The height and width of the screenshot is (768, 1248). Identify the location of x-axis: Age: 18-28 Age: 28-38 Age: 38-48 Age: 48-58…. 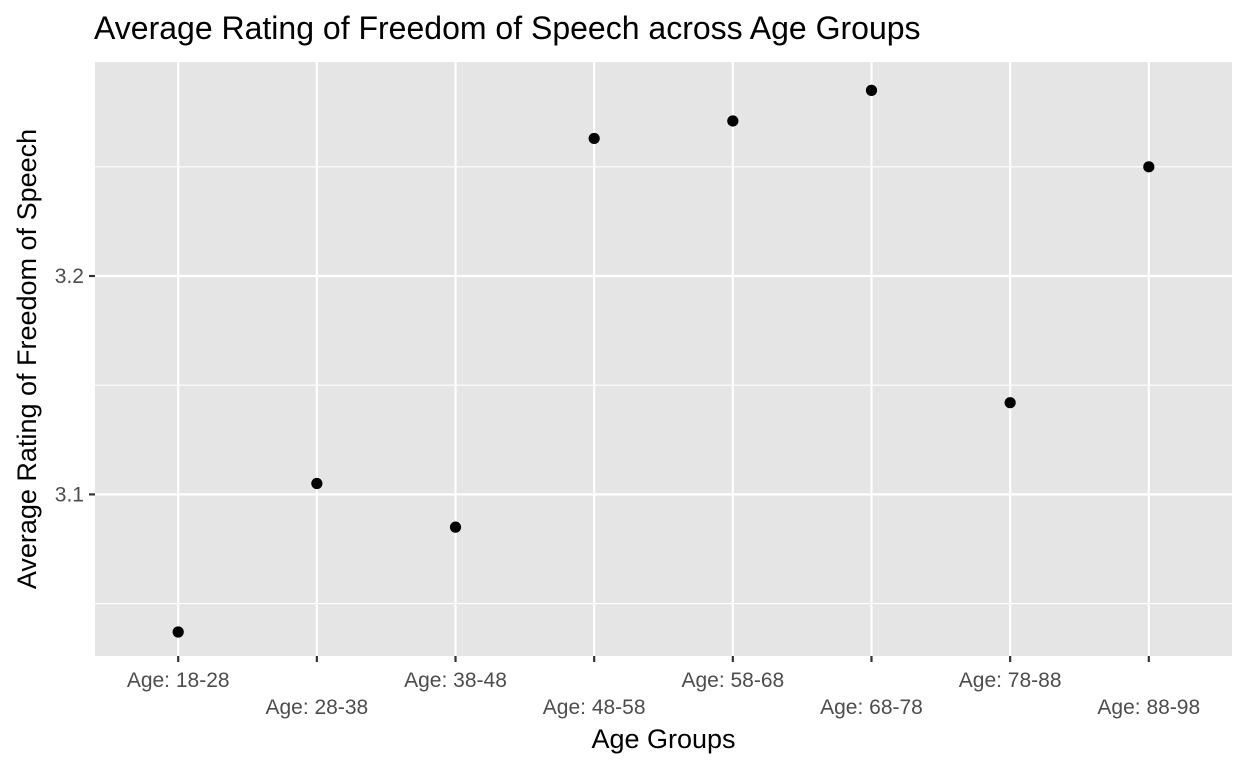
(663, 687).